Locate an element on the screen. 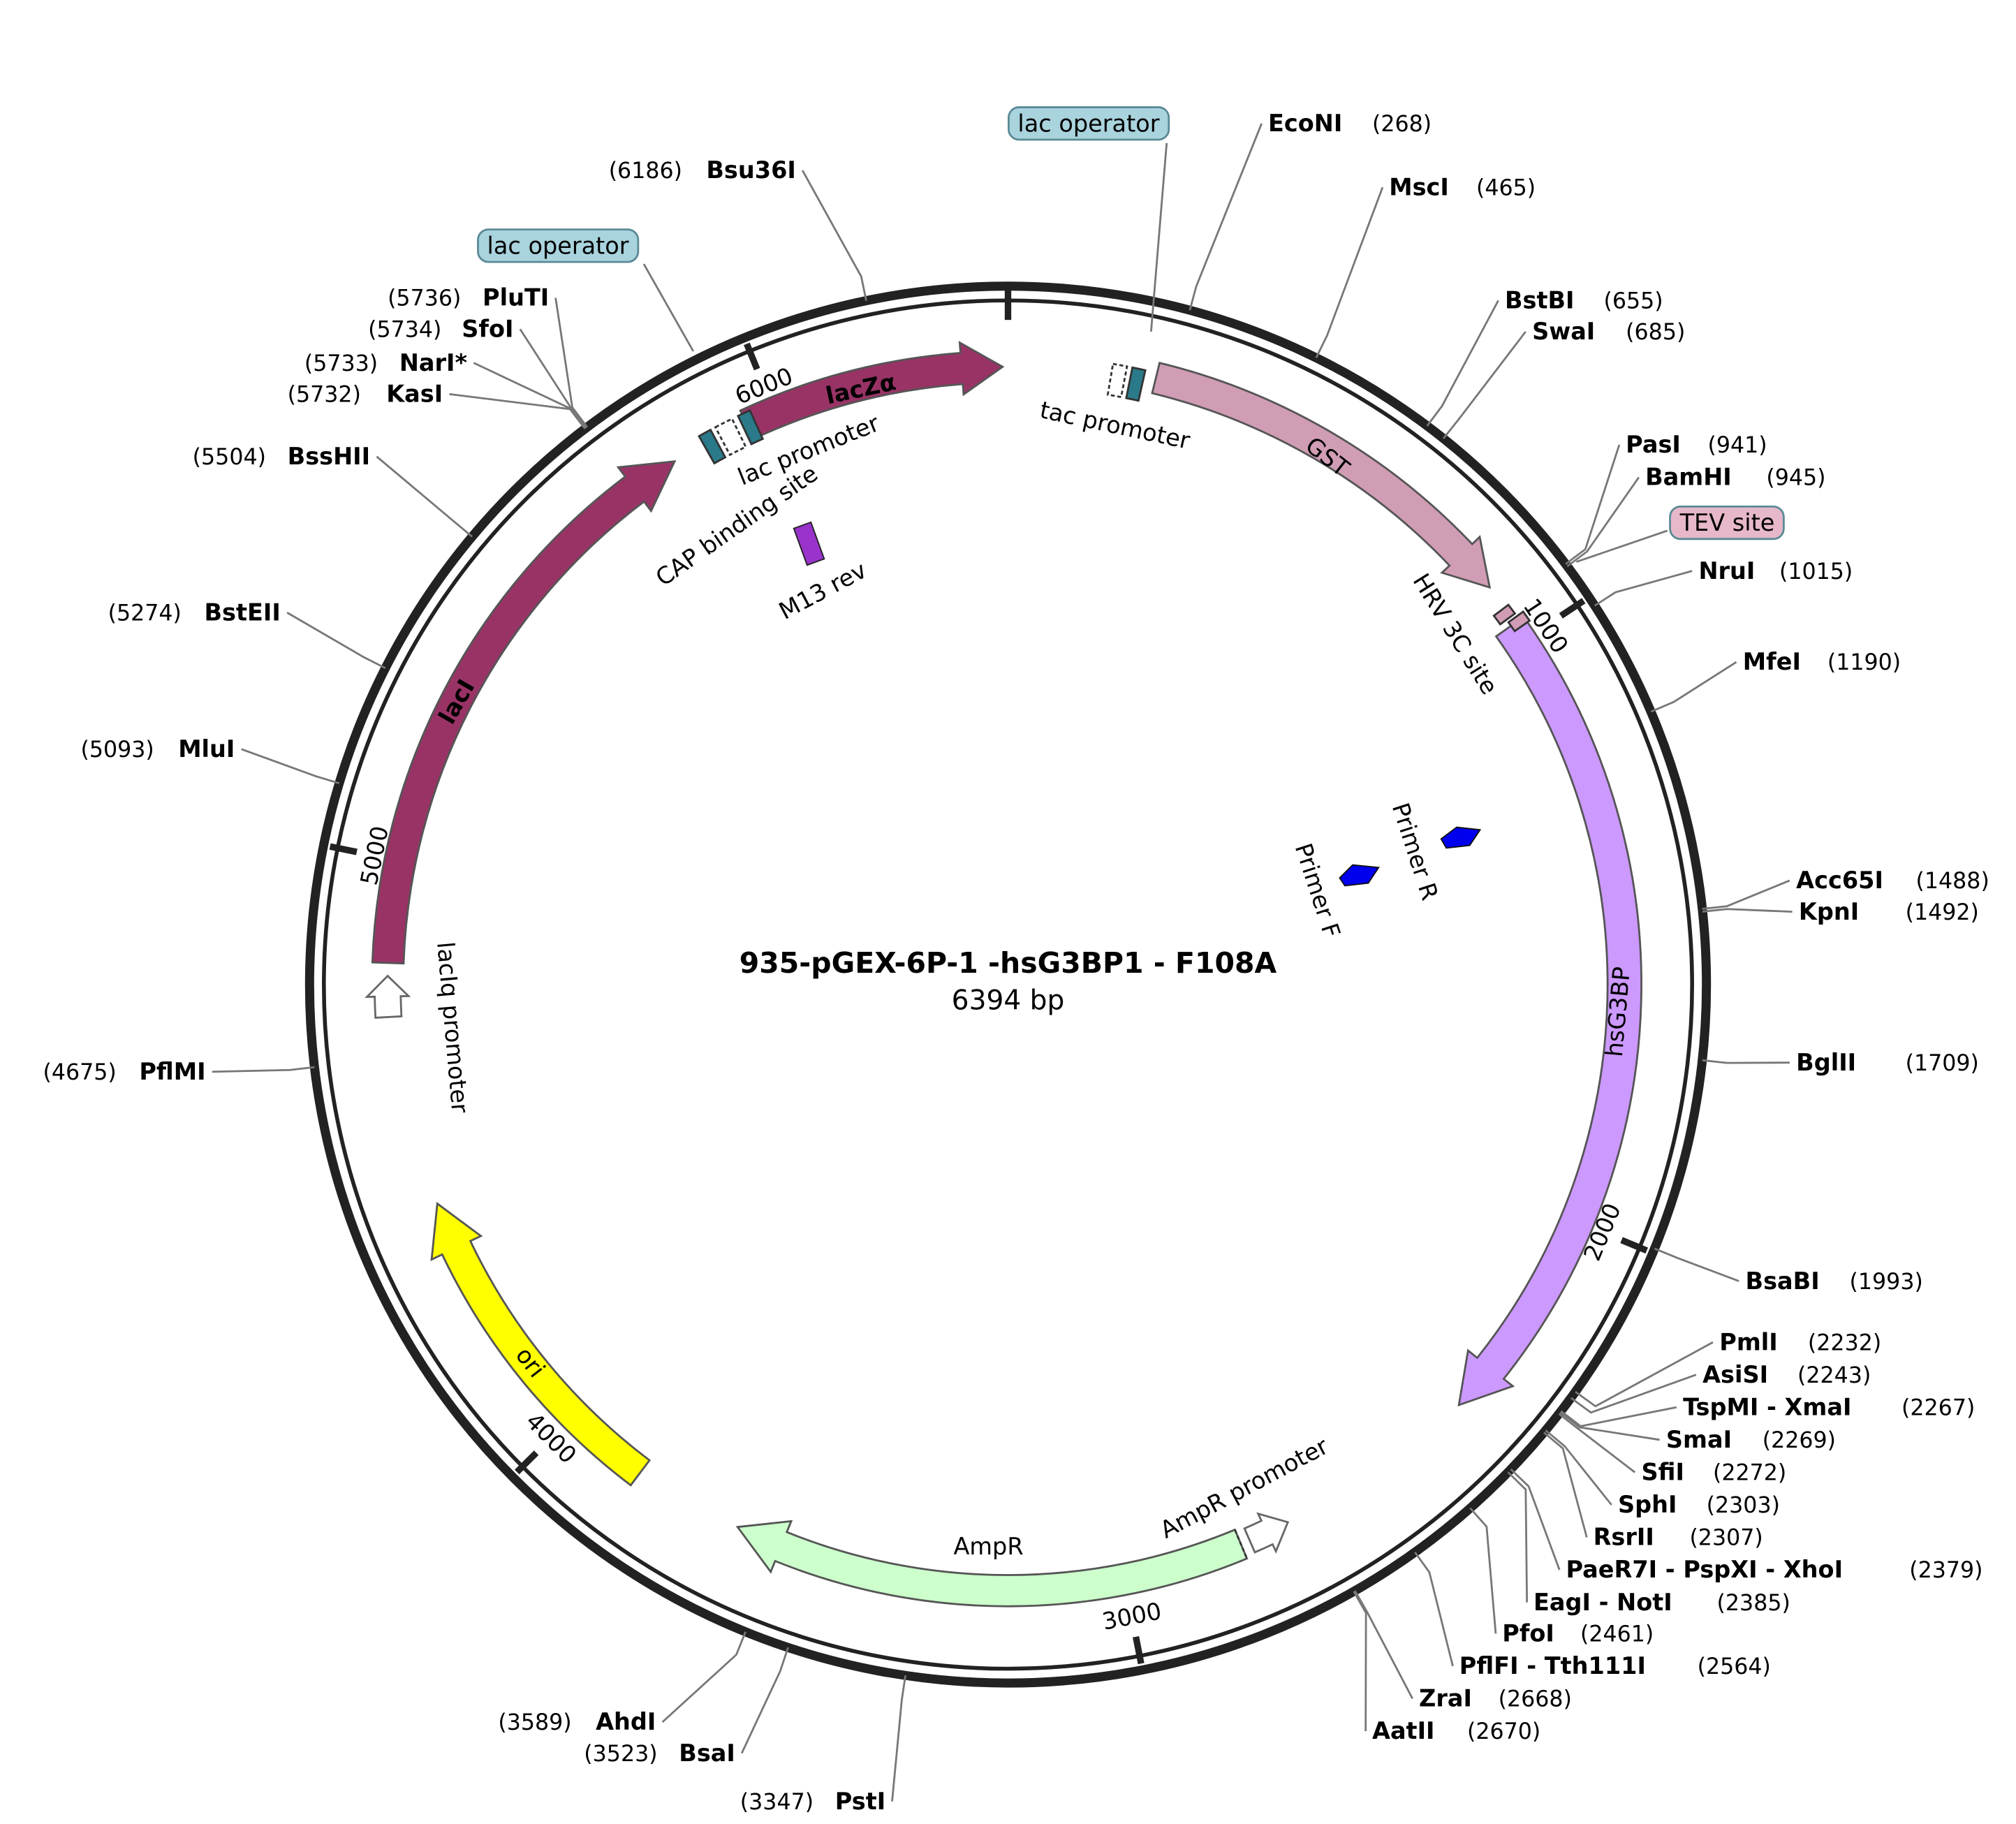  enzyme-position: (2232) is located at coordinates (1844, 1342).